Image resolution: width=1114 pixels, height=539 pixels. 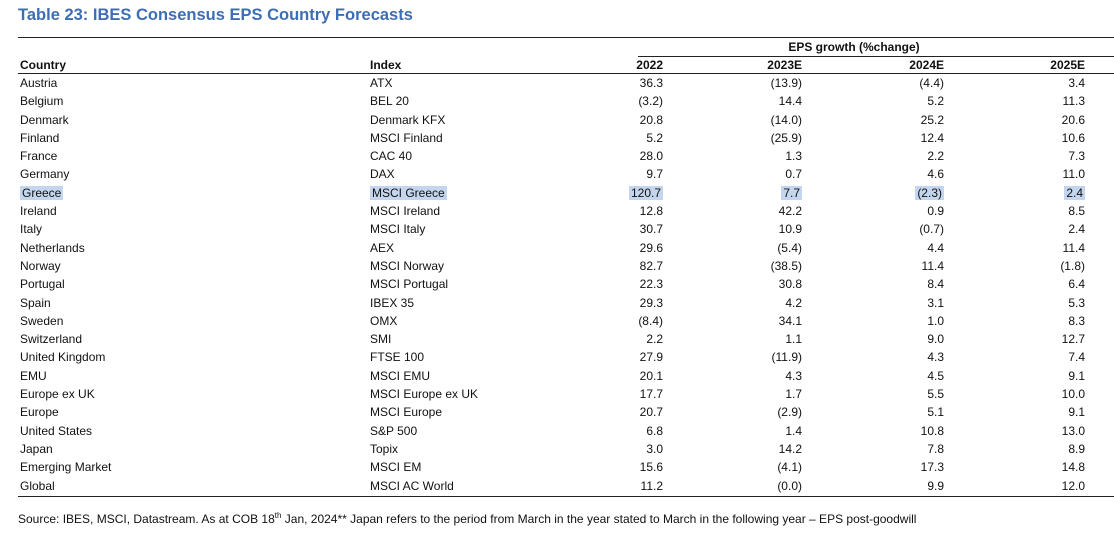 I want to click on cell-index: MSCI Portugal, so click(x=459, y=284).